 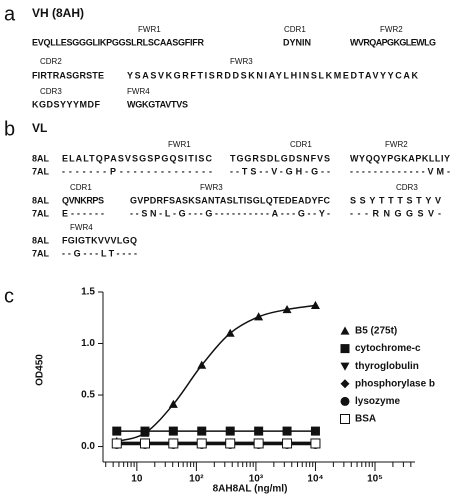 What do you see at coordinates (280, 171) in the screenshot?
I see `sequence: --TS--V-GH-G--` at bounding box center [280, 171].